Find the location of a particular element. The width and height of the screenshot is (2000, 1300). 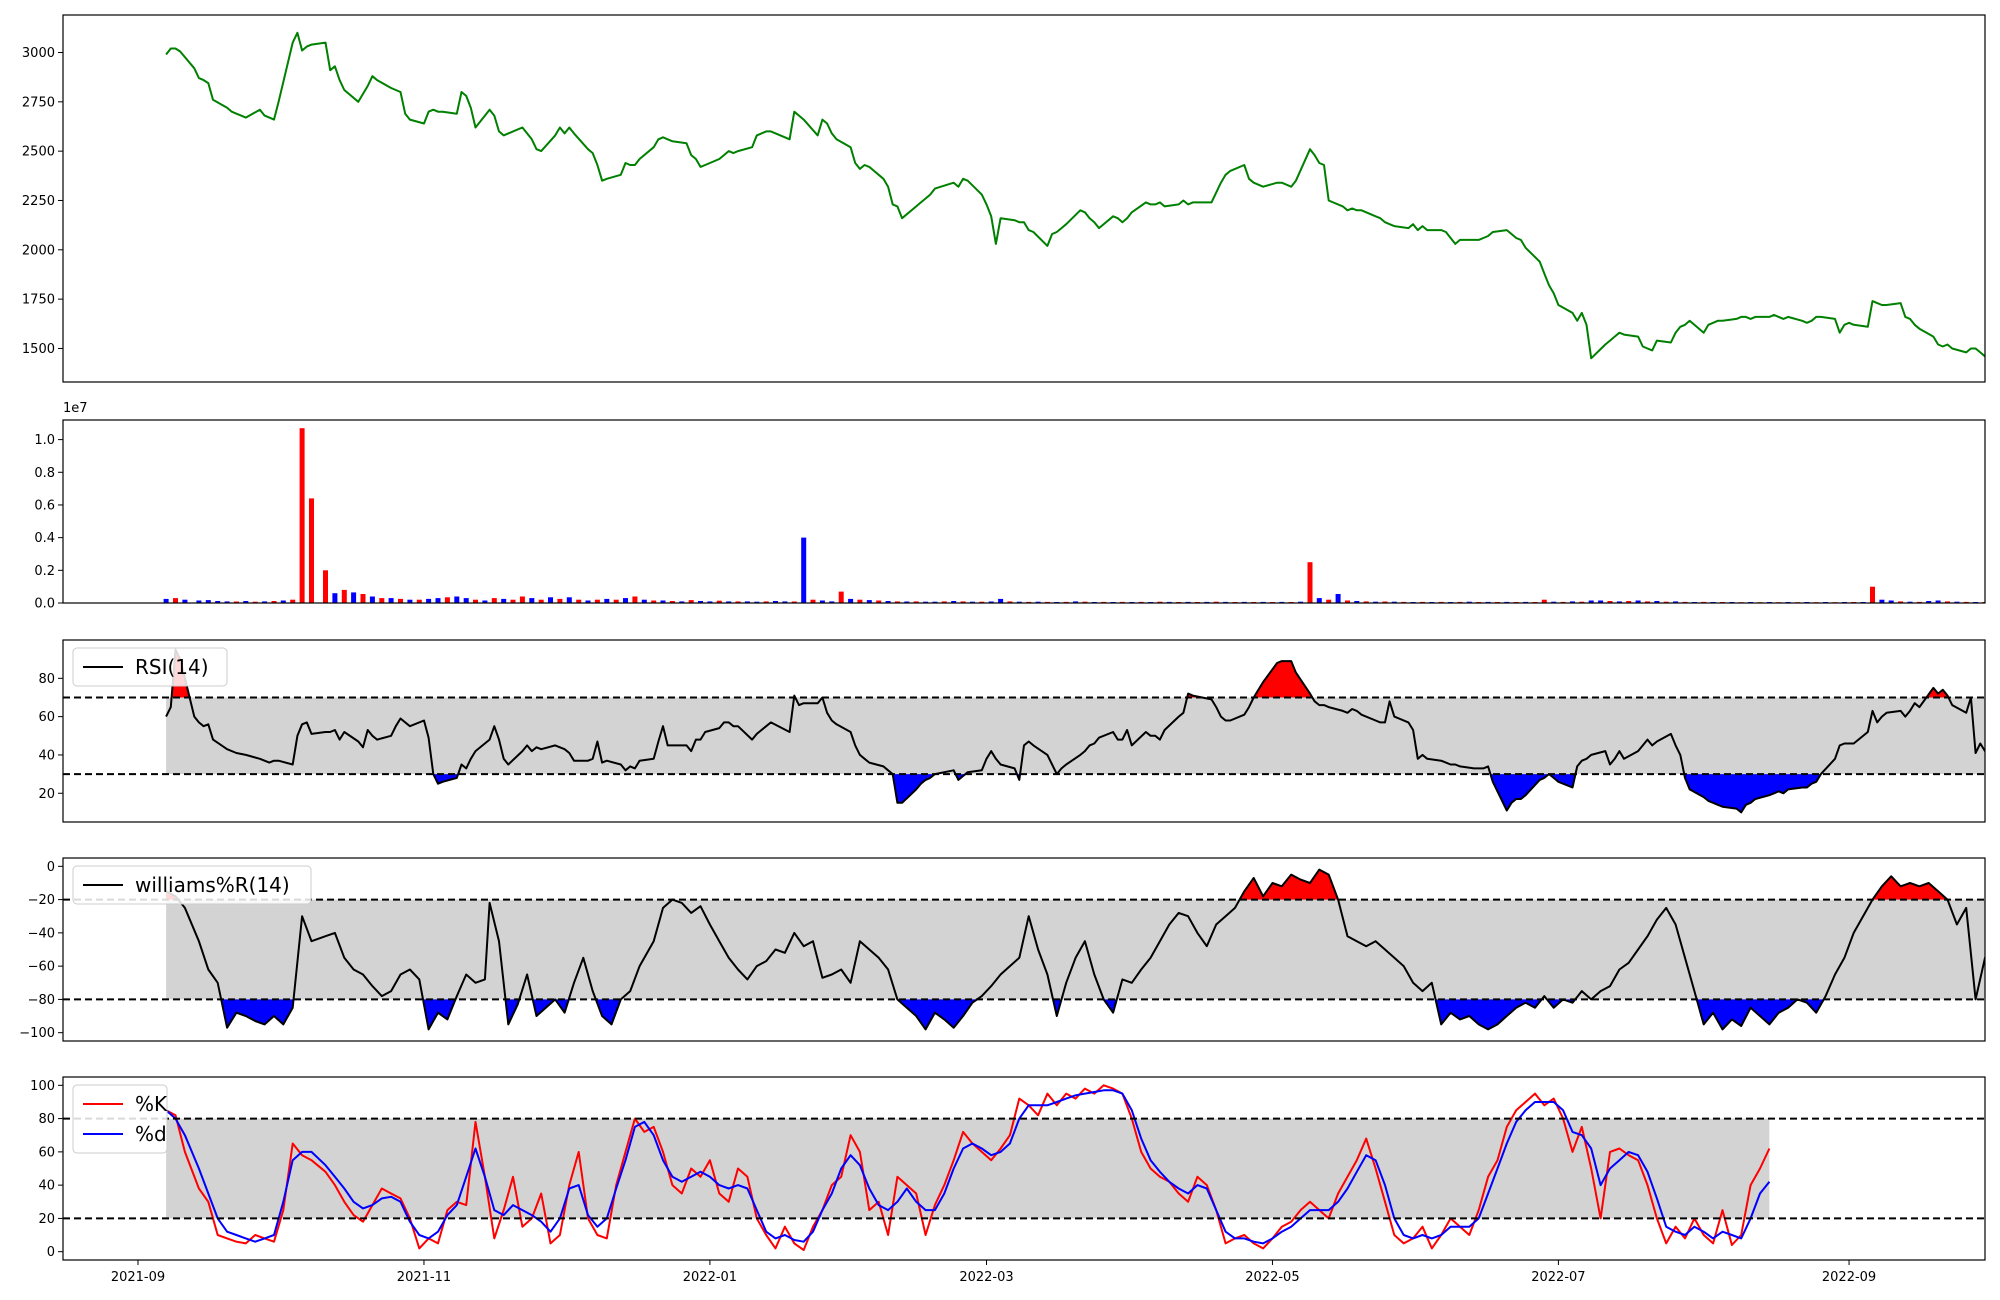

williams-r-plot-area is located at coordinates (1075, 949).